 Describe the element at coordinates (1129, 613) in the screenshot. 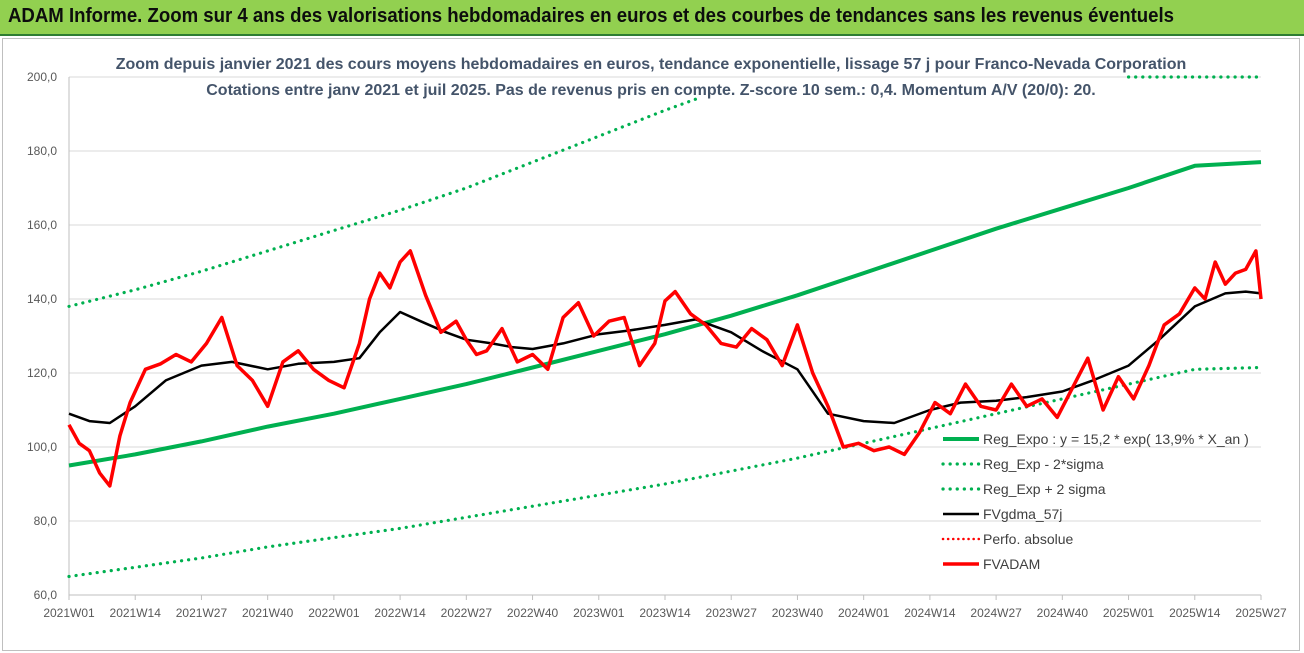

I see `x-tick-label: 2025W01` at that location.